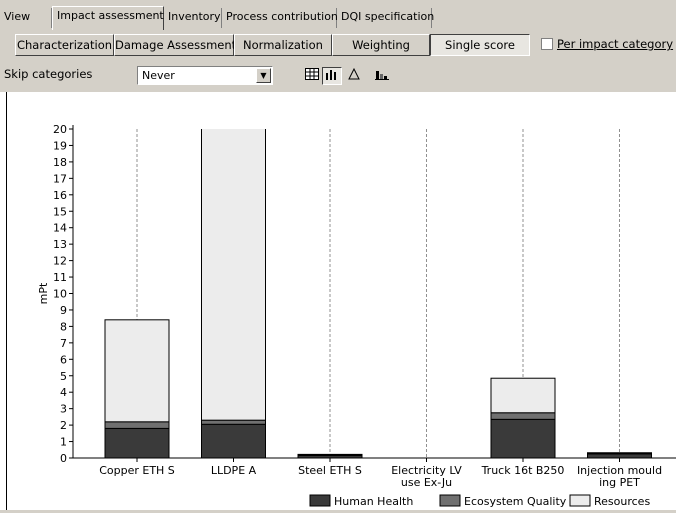  What do you see at coordinates (60, 277) in the screenshot?
I see `y-tick-label: 11` at bounding box center [60, 277].